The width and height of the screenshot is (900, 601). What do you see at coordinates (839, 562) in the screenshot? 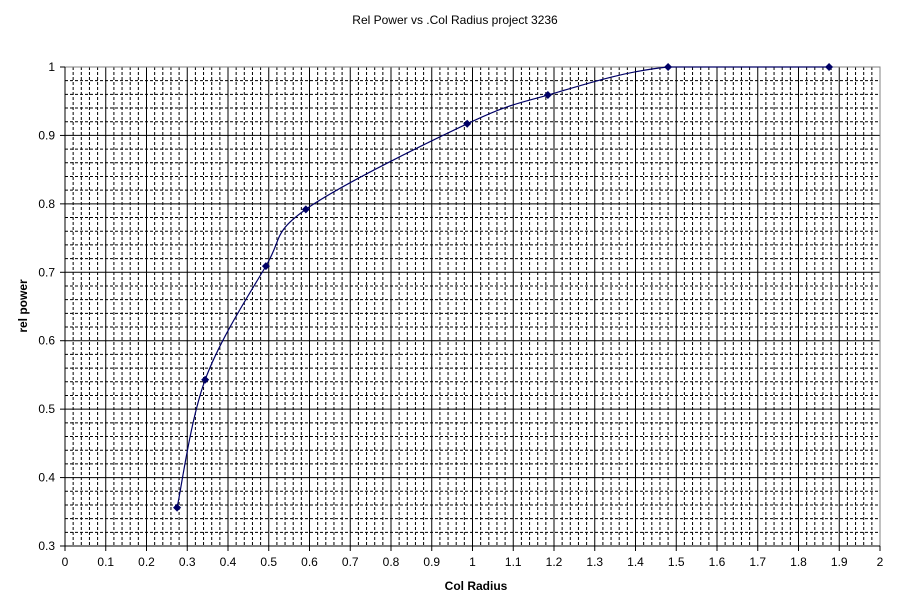
I see `x-tick-label: 1.9` at bounding box center [839, 562].